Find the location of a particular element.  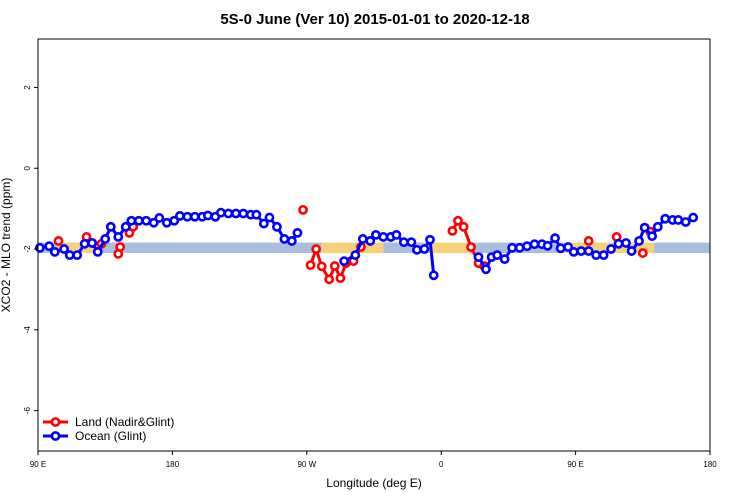

legend-land-marker is located at coordinates (55, 422).